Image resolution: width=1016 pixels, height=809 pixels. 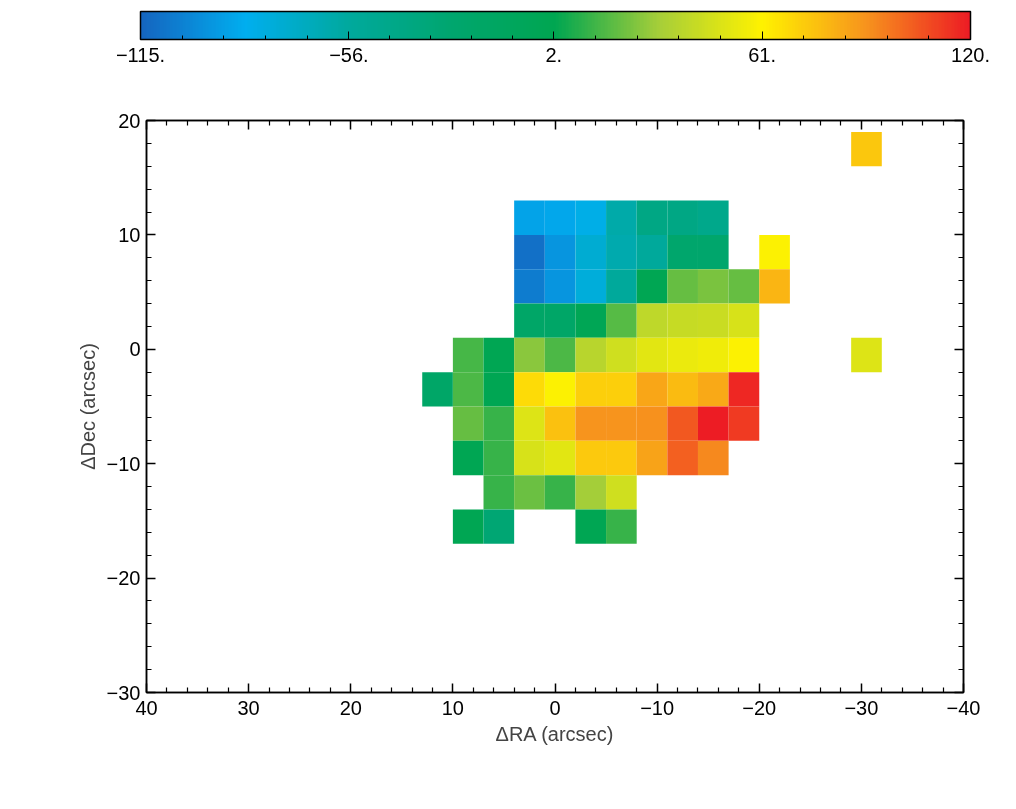 What do you see at coordinates (759, 707) in the screenshot?
I see `x-tick-label: −20` at bounding box center [759, 707].